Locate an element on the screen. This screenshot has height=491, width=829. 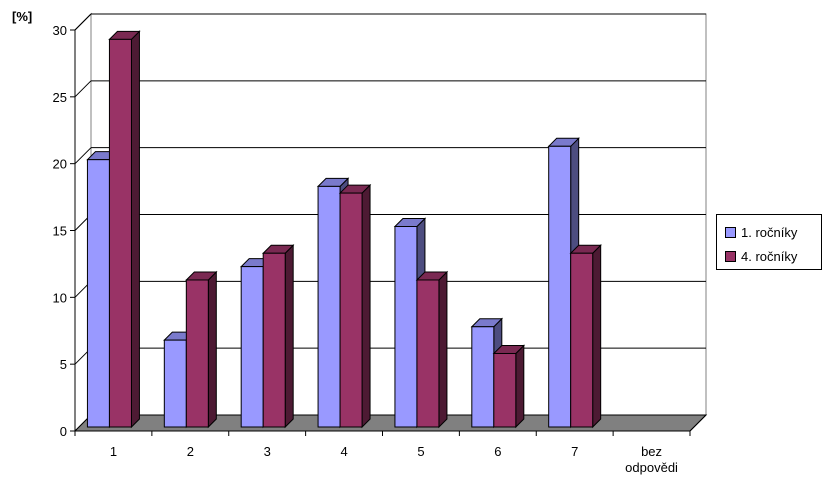
bar-4. ročníky-5 is located at coordinates (432, 349).